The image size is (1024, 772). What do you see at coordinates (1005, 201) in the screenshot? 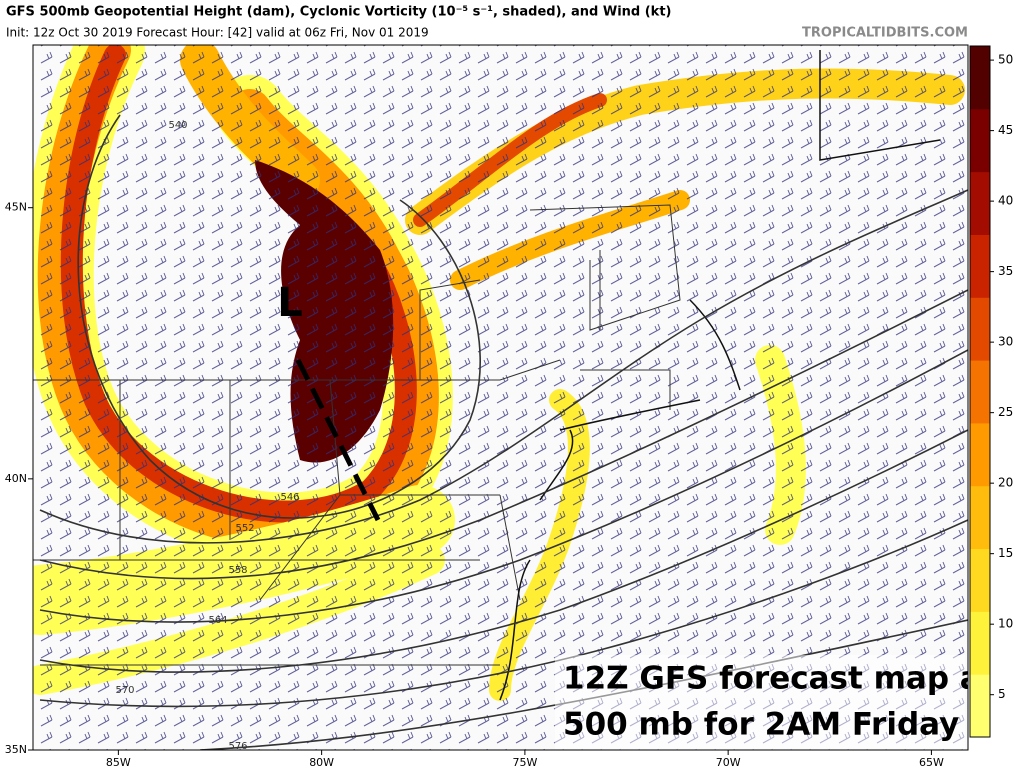
I see `colorbar-label: 40` at bounding box center [1005, 201].